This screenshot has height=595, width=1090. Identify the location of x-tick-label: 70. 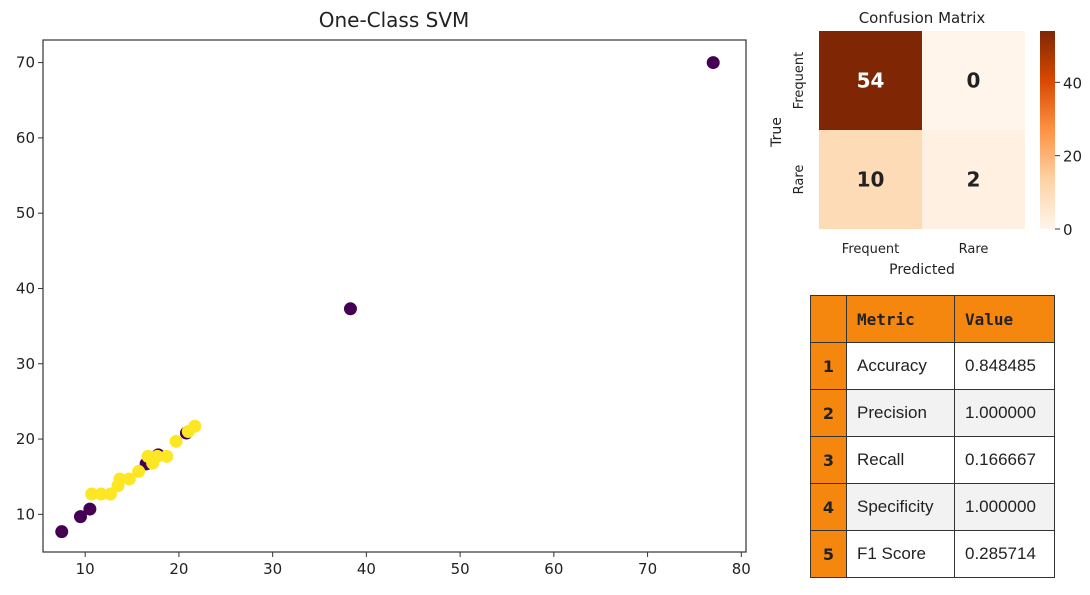
(647, 569).